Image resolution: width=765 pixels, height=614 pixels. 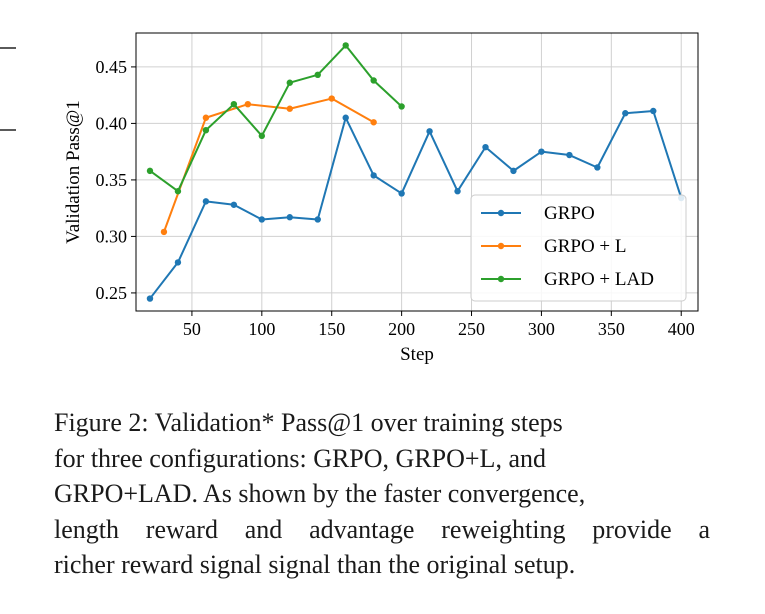 I want to click on x-tick-label: 400, so click(x=681, y=329).